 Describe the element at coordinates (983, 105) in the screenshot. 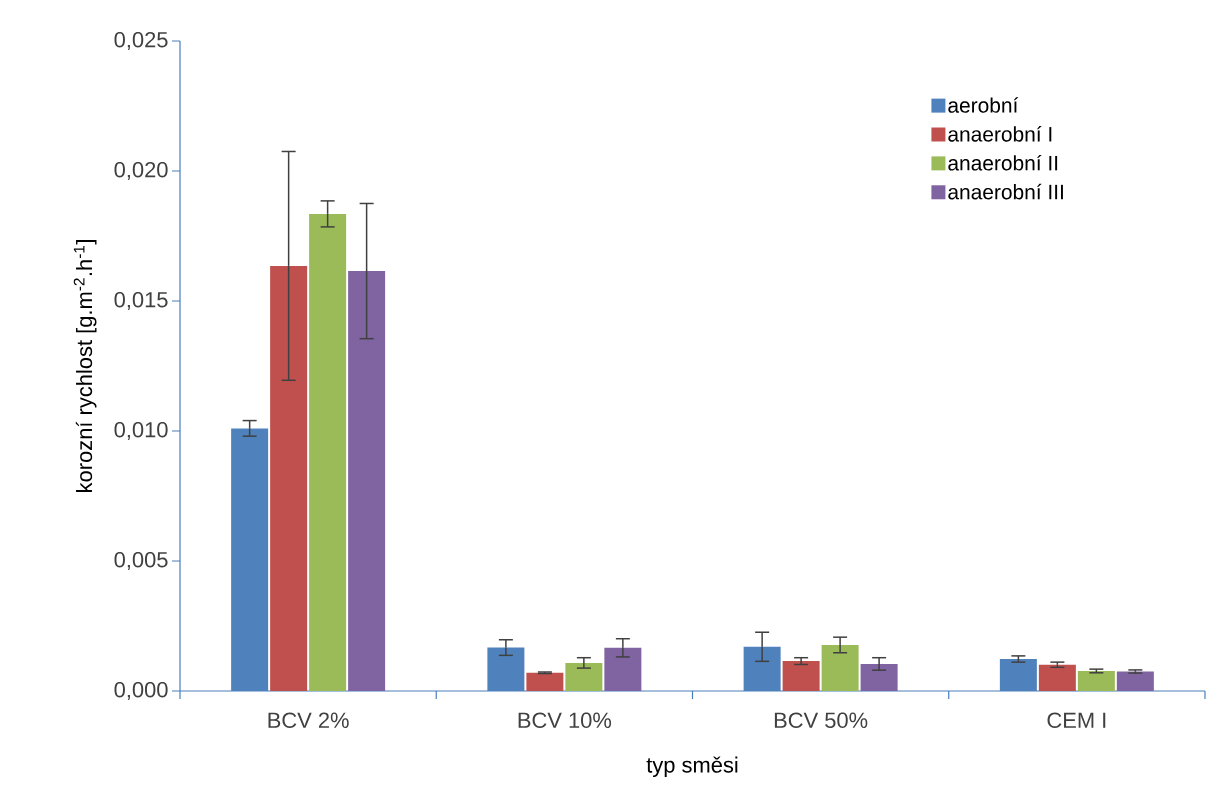

I see `legend-label: aerobní` at that location.